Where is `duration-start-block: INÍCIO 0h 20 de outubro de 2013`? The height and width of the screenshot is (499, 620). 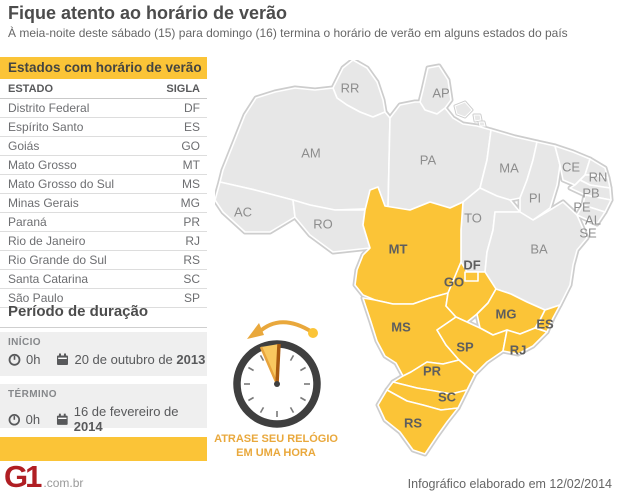 duration-start-block: INÍCIO 0h 20 de outubro de 2013 is located at coordinates (103, 354).